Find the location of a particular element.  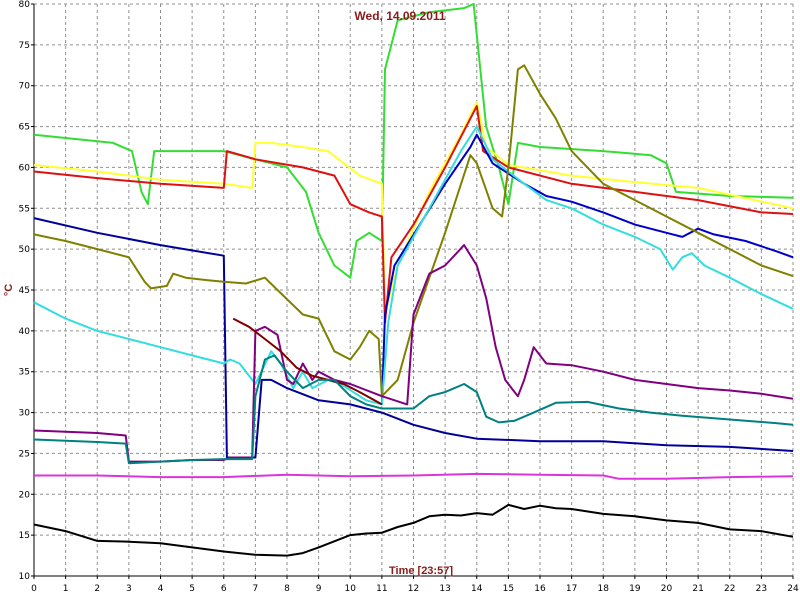

y-tick-25: 25 is located at coordinates (24, 454).